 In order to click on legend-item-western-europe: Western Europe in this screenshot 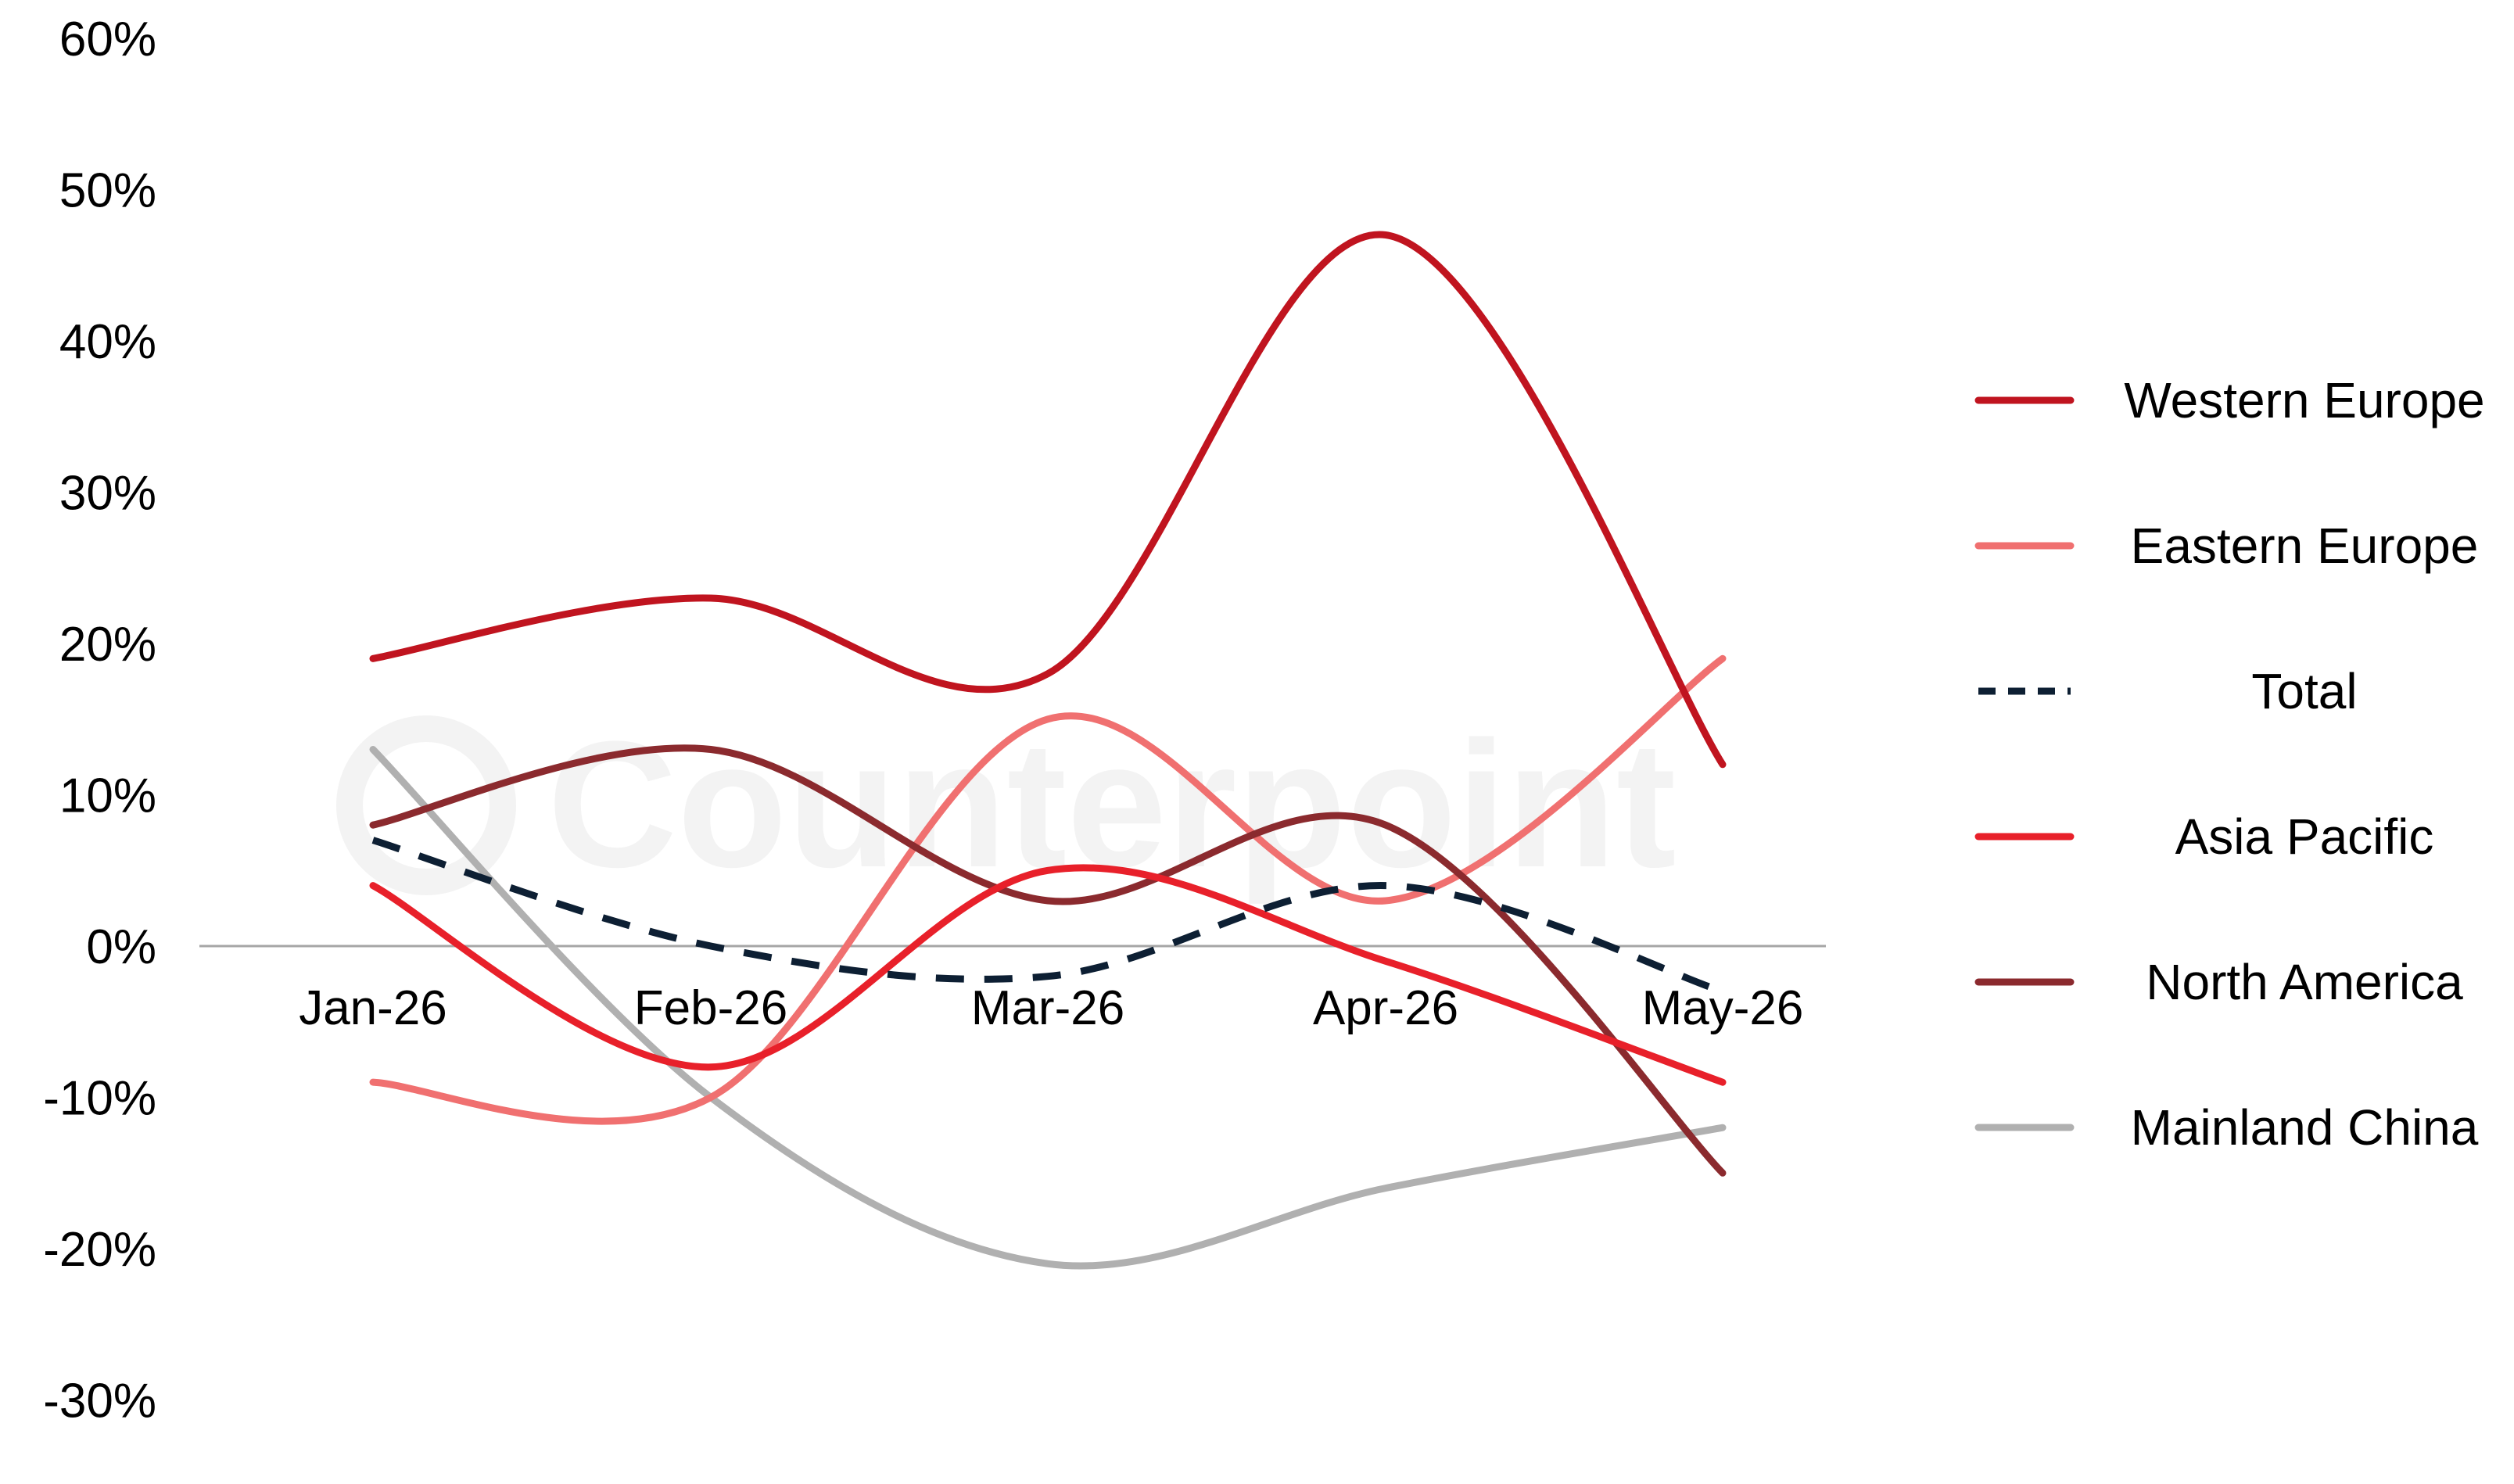, I will do `click(2229, 400)`.